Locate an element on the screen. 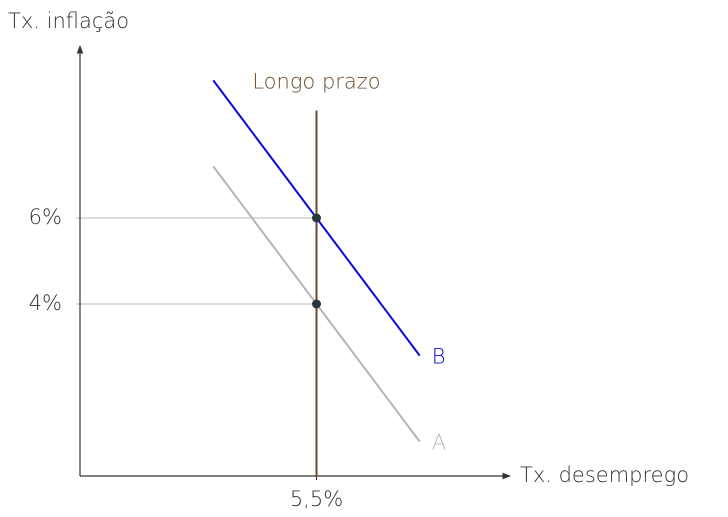 The width and height of the screenshot is (728, 517). x-tick-label: 5,5% is located at coordinates (316, 499).